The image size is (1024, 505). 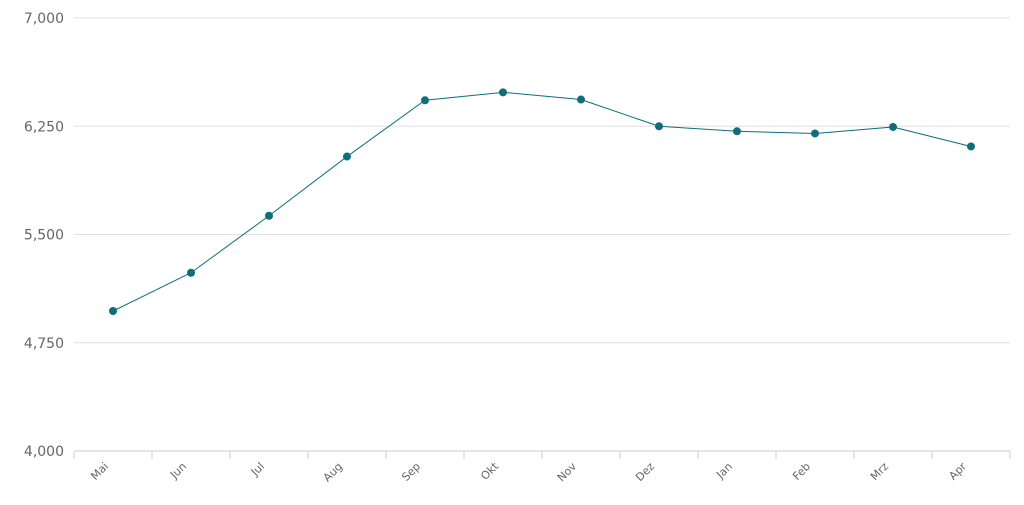 What do you see at coordinates (44, 452) in the screenshot?
I see `y-tick-label: 4,000` at bounding box center [44, 452].